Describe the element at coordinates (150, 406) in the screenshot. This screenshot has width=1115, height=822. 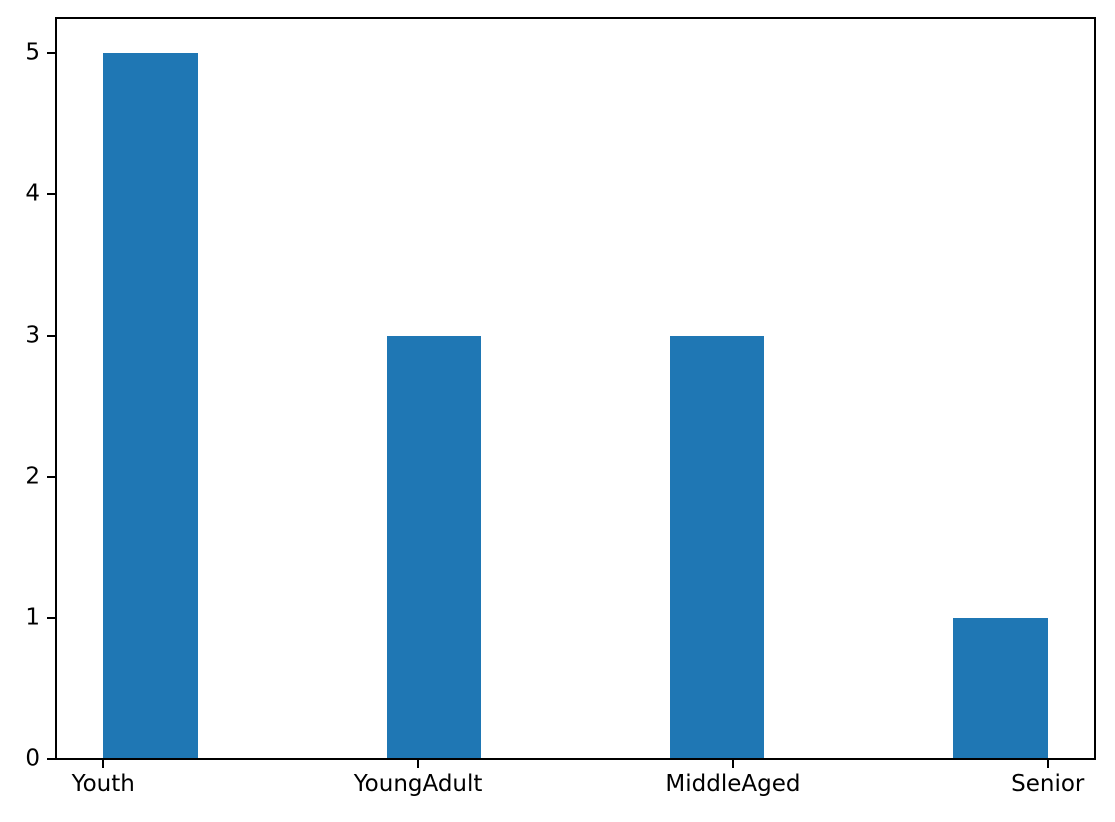
I see `bar-youth` at that location.